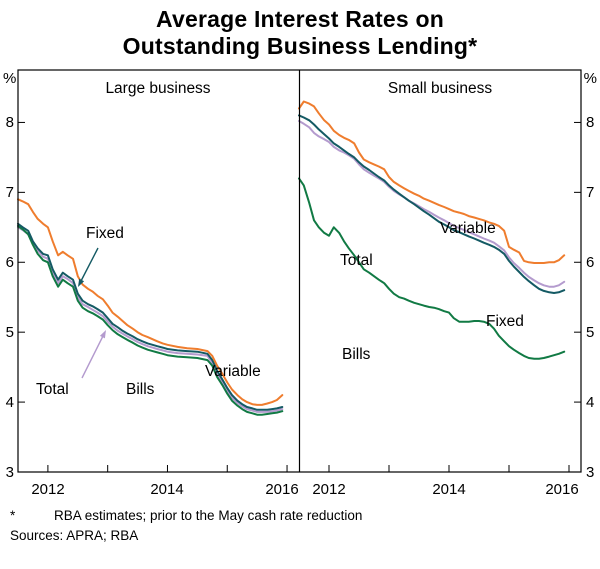 The width and height of the screenshot is (600, 569). What do you see at coordinates (140, 389) in the screenshot?
I see `series-label-bills-left: Bills` at bounding box center [140, 389].